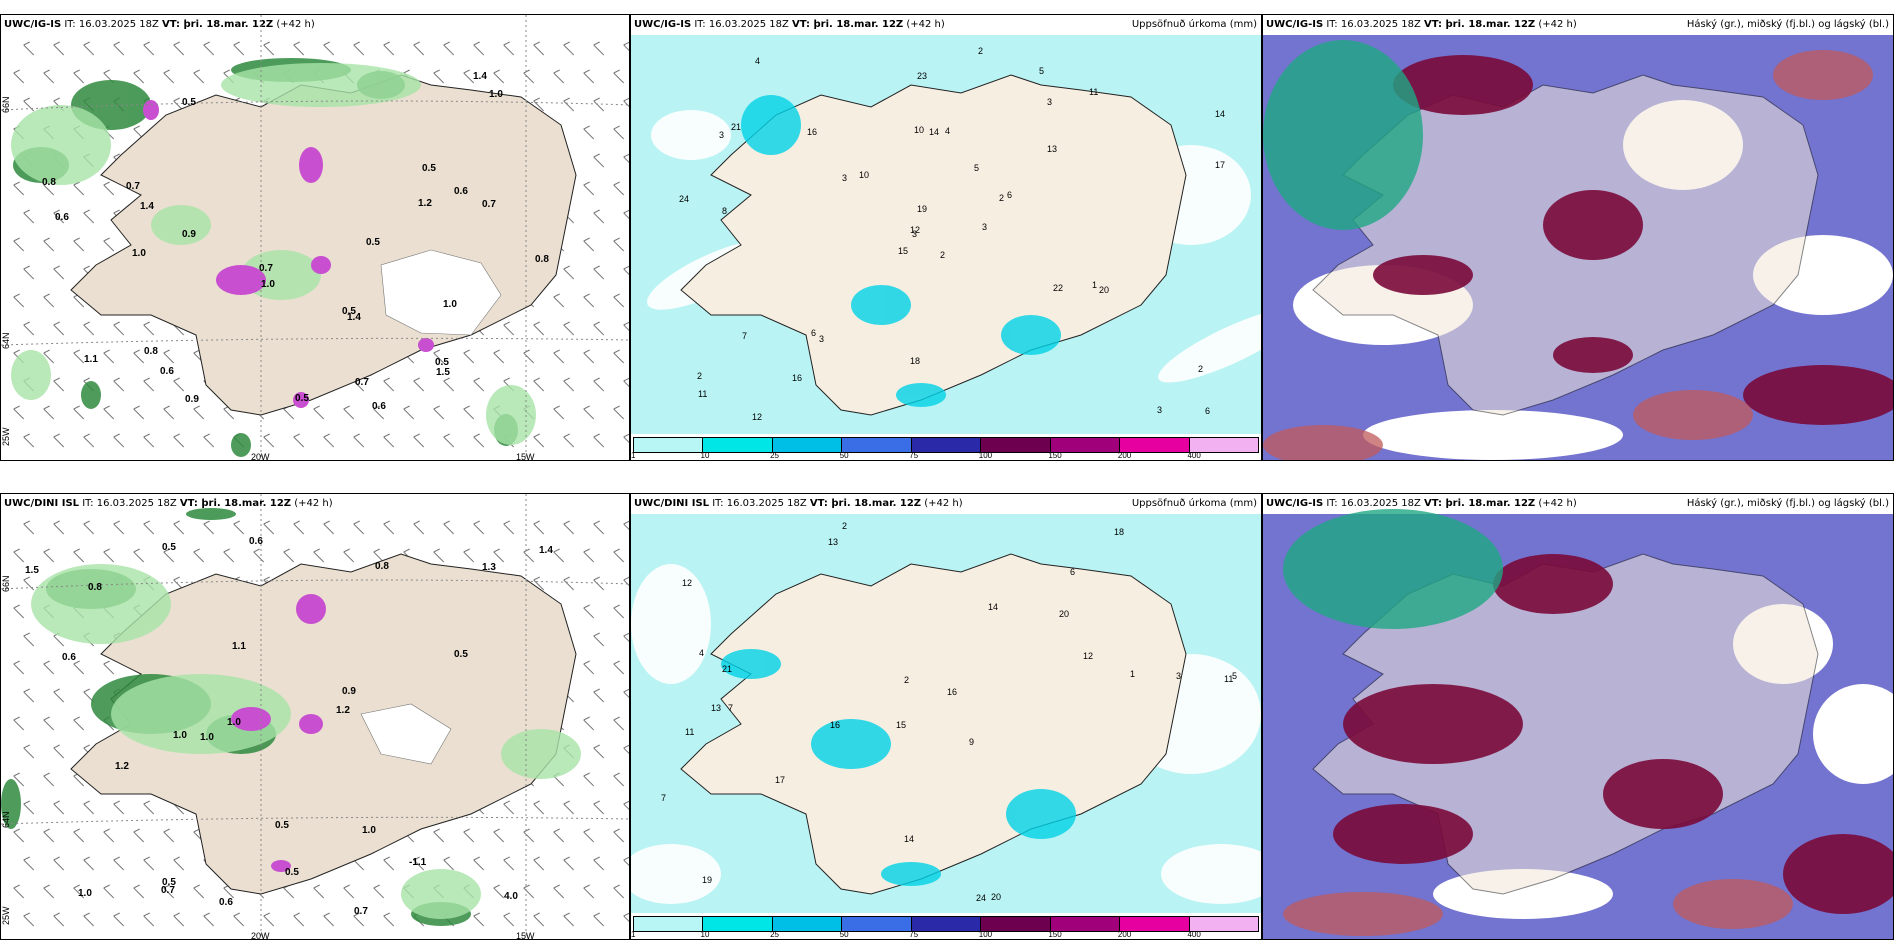  Describe the element at coordinates (1052, 149) in the screenshot. I see `value-label: 13` at that location.